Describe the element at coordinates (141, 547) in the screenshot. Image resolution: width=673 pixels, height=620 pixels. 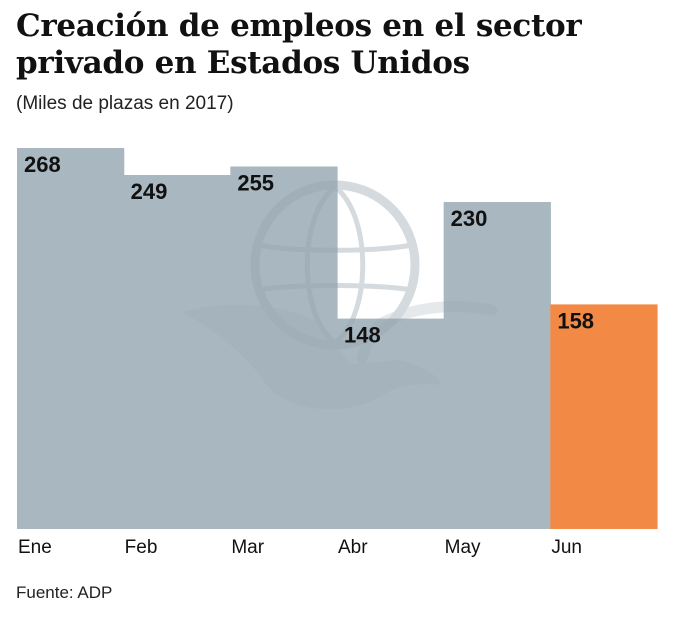
I see `x-tick-label-feb: Feb` at that location.